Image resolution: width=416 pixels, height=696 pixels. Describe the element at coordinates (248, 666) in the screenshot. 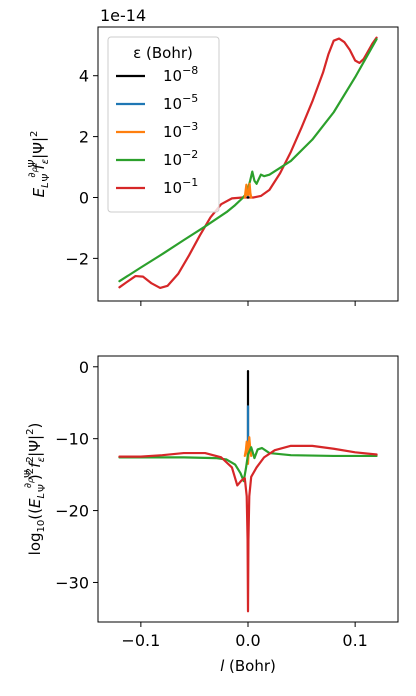

I see `x-axis-label: l (Bohr)` at that location.